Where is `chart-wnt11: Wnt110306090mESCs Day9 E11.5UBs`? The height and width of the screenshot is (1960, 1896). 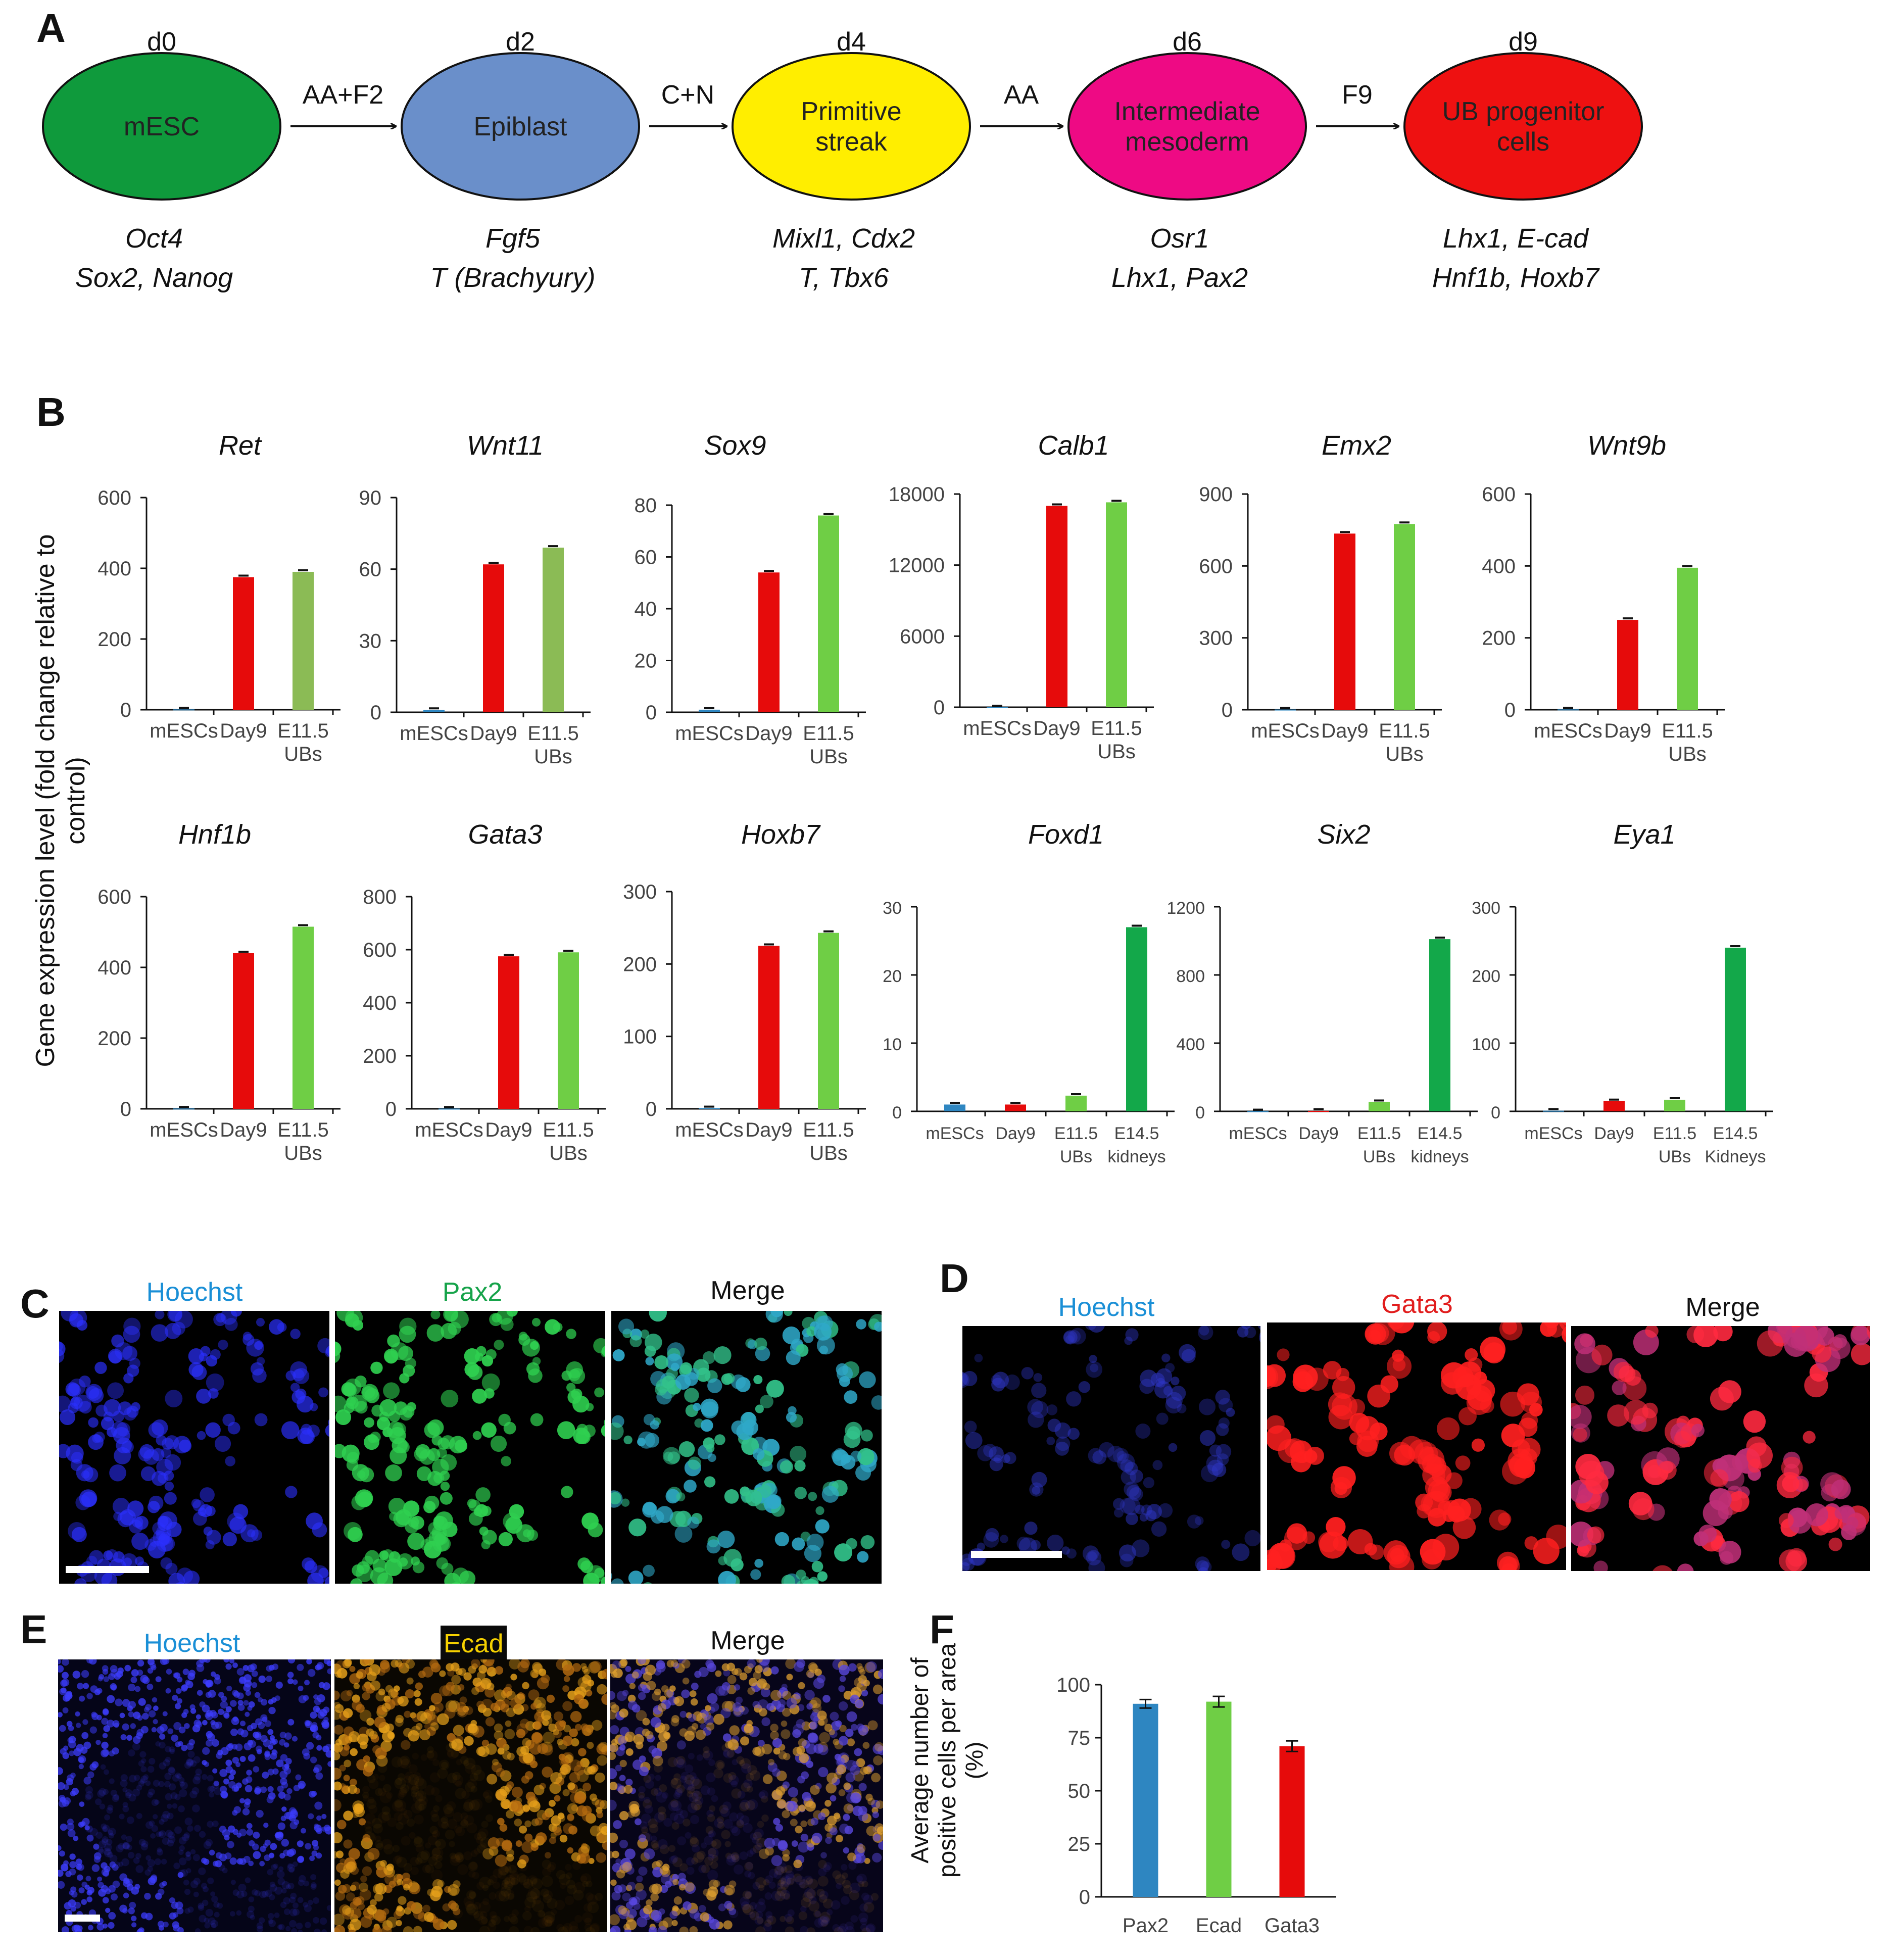 chart-wnt11: Wnt110306090mESCs Day9 E11.5UBs is located at coordinates (475, 599).